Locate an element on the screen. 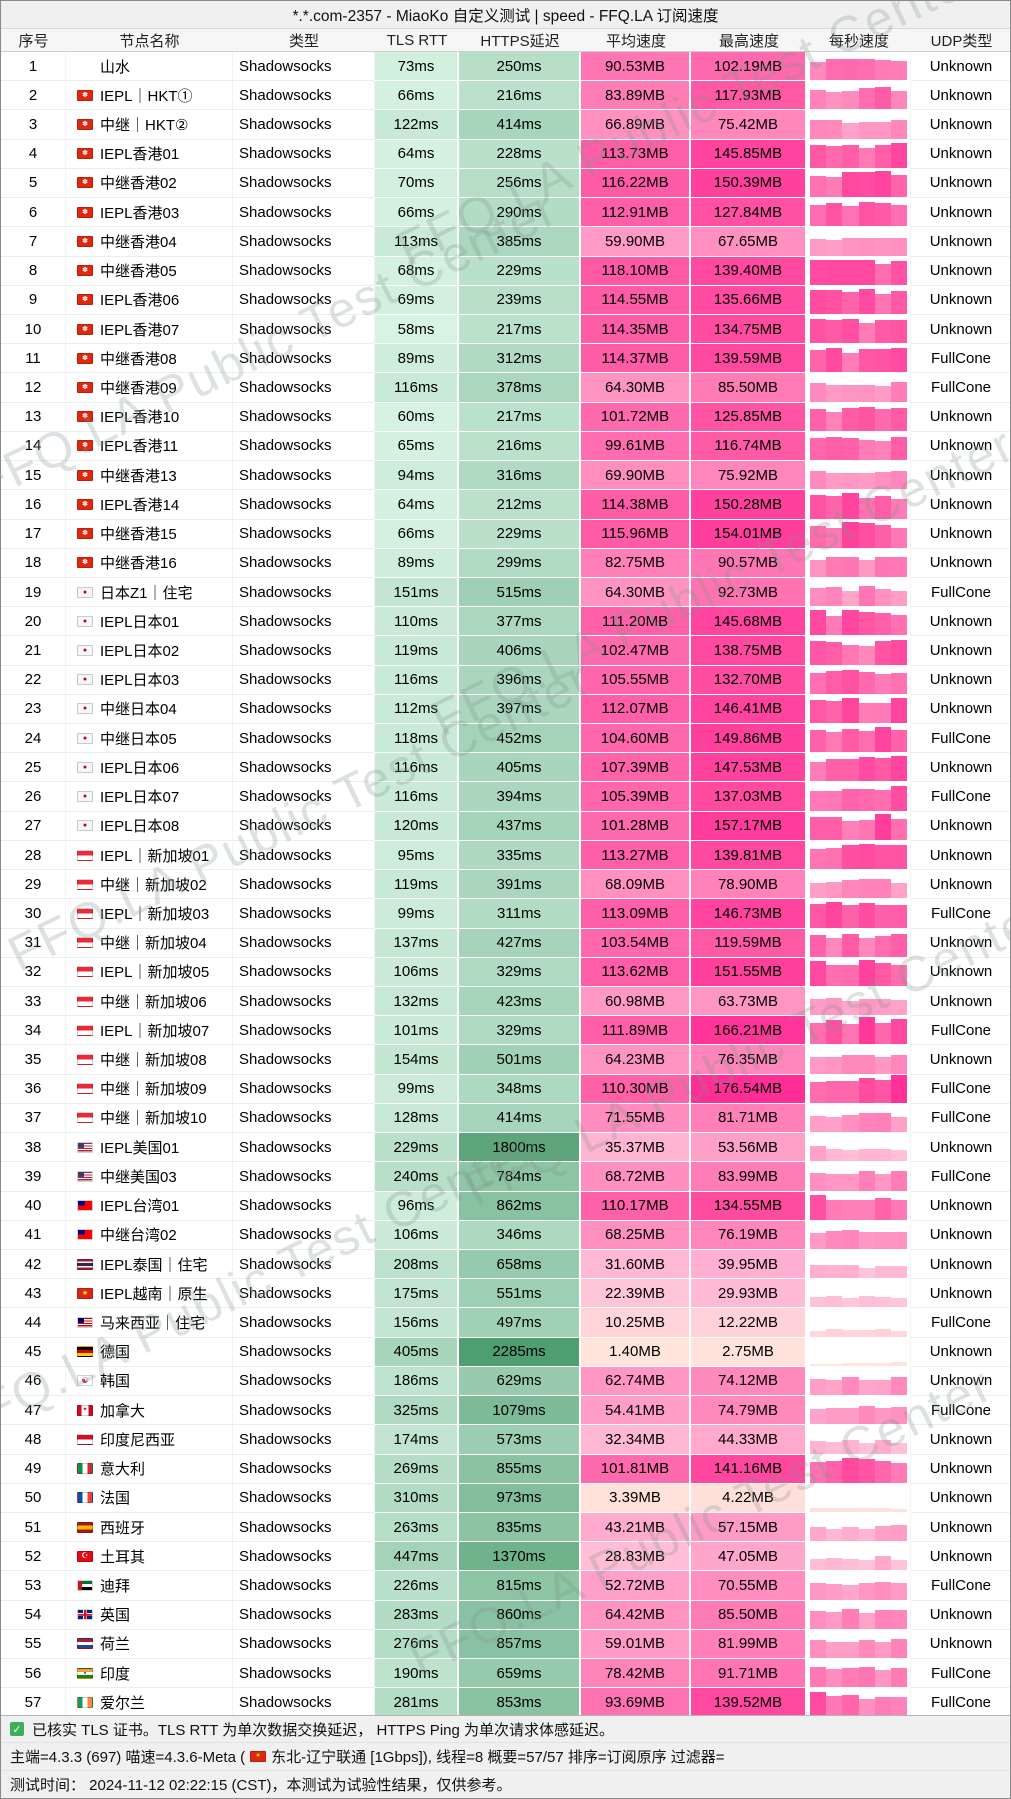  node-name: 土耳其 is located at coordinates (123, 1557).